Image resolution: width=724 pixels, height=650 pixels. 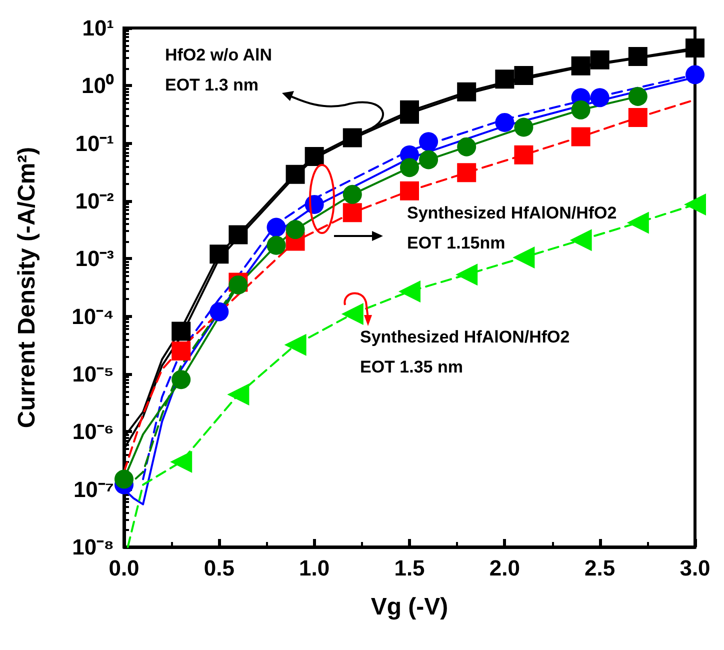 What do you see at coordinates (512, 228) in the screenshot?
I see `annotation: Synthesized HfAlON/HfO2 EOT 1.15nm` at bounding box center [512, 228].